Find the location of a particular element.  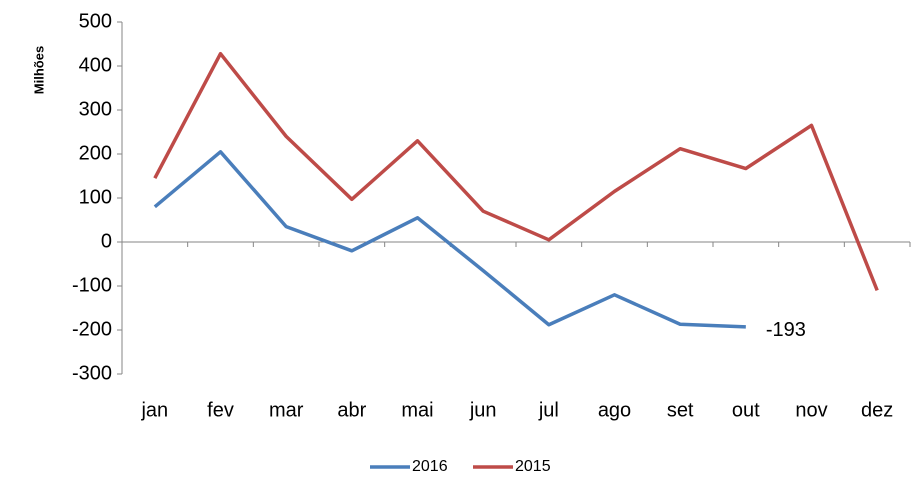

y-tick-label: -300 is located at coordinates (92, 373).